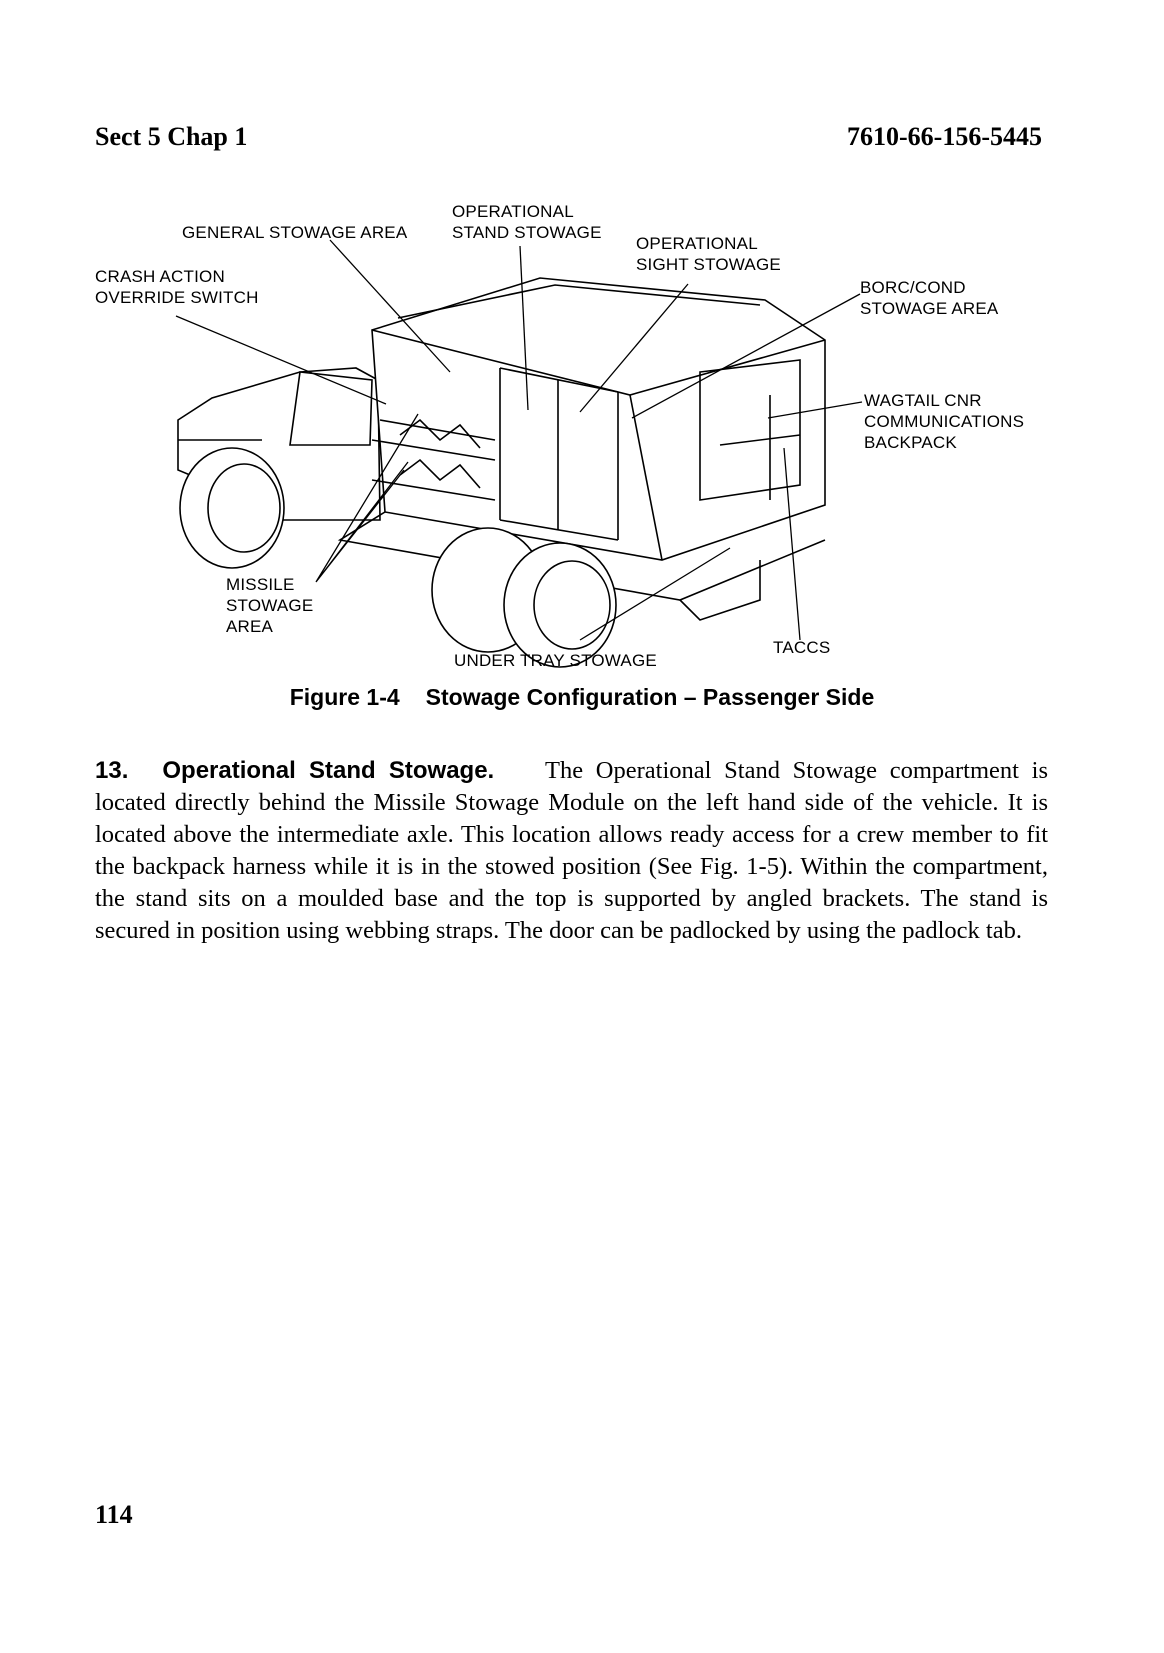 The image size is (1164, 1653). What do you see at coordinates (114, 1514) in the screenshot?
I see `page-number: 114` at bounding box center [114, 1514].